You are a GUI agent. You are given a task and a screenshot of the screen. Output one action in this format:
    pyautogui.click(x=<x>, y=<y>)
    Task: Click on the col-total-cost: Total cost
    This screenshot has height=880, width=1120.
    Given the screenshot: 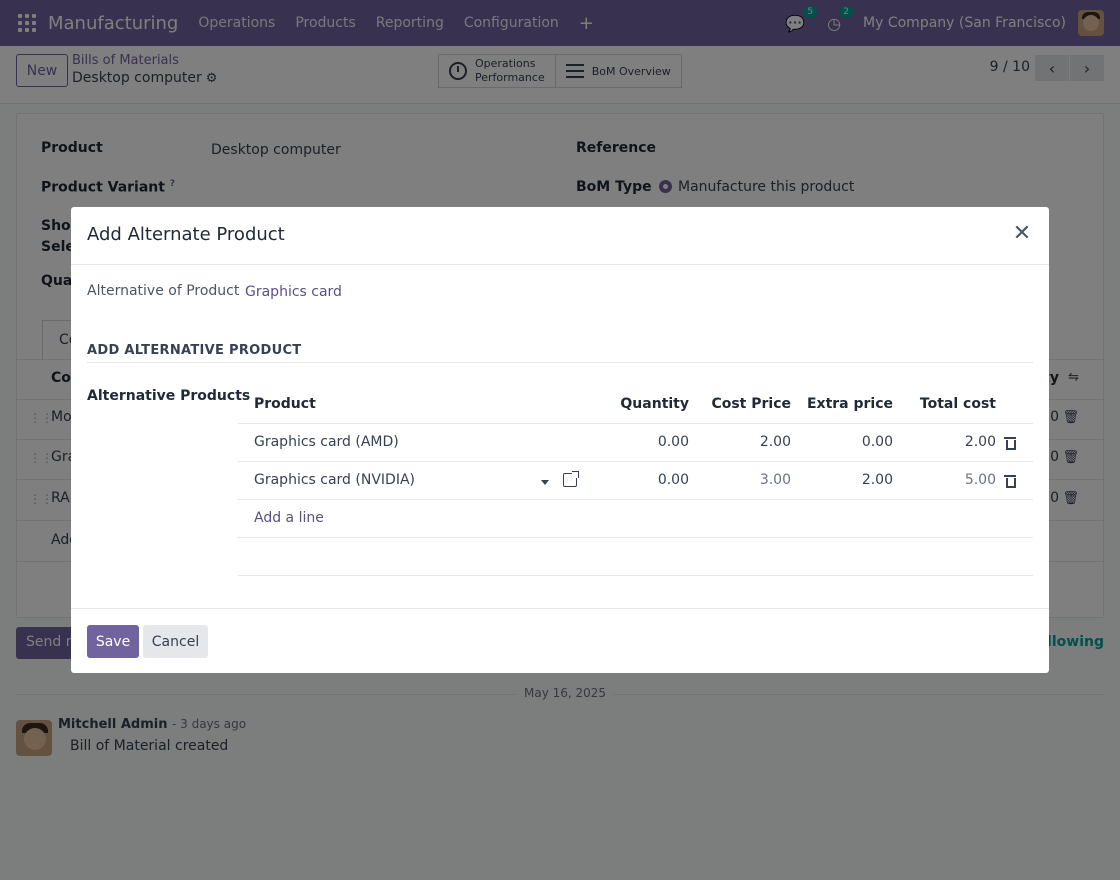 What is the action you would take?
    pyautogui.click(x=957, y=404)
    